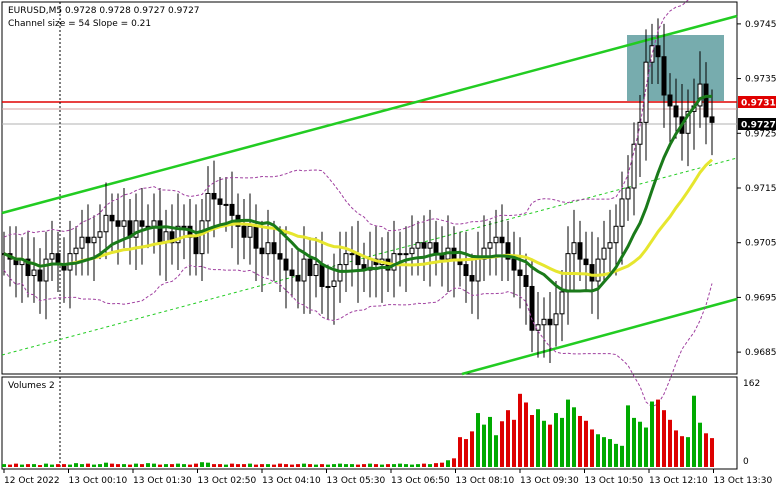 This screenshot has width=781, height=489. I want to click on volume-tick-label: 162, so click(751, 384).